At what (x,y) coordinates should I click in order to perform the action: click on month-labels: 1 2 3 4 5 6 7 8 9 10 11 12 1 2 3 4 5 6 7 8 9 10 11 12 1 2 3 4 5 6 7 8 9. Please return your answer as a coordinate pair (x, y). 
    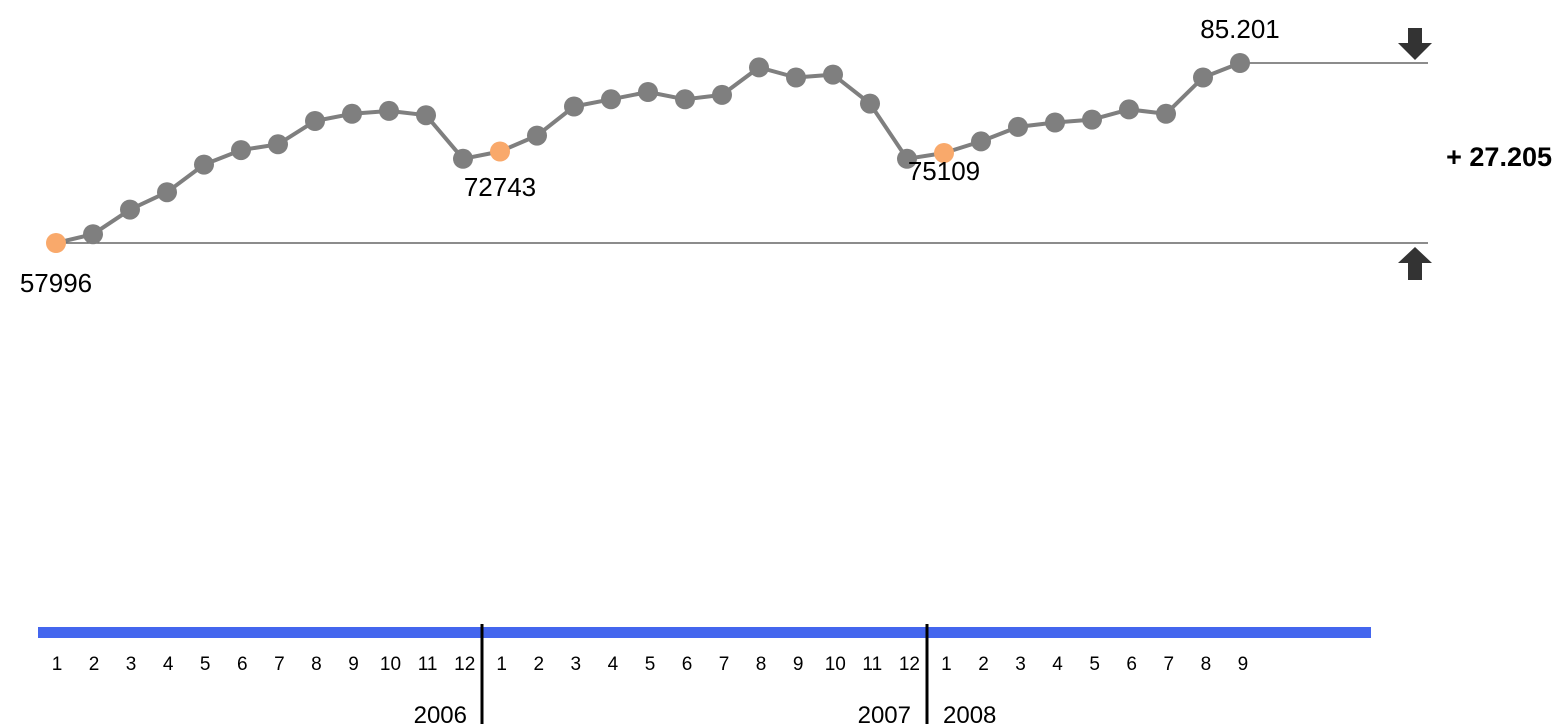
    Looking at the image, I should click on (650, 664).